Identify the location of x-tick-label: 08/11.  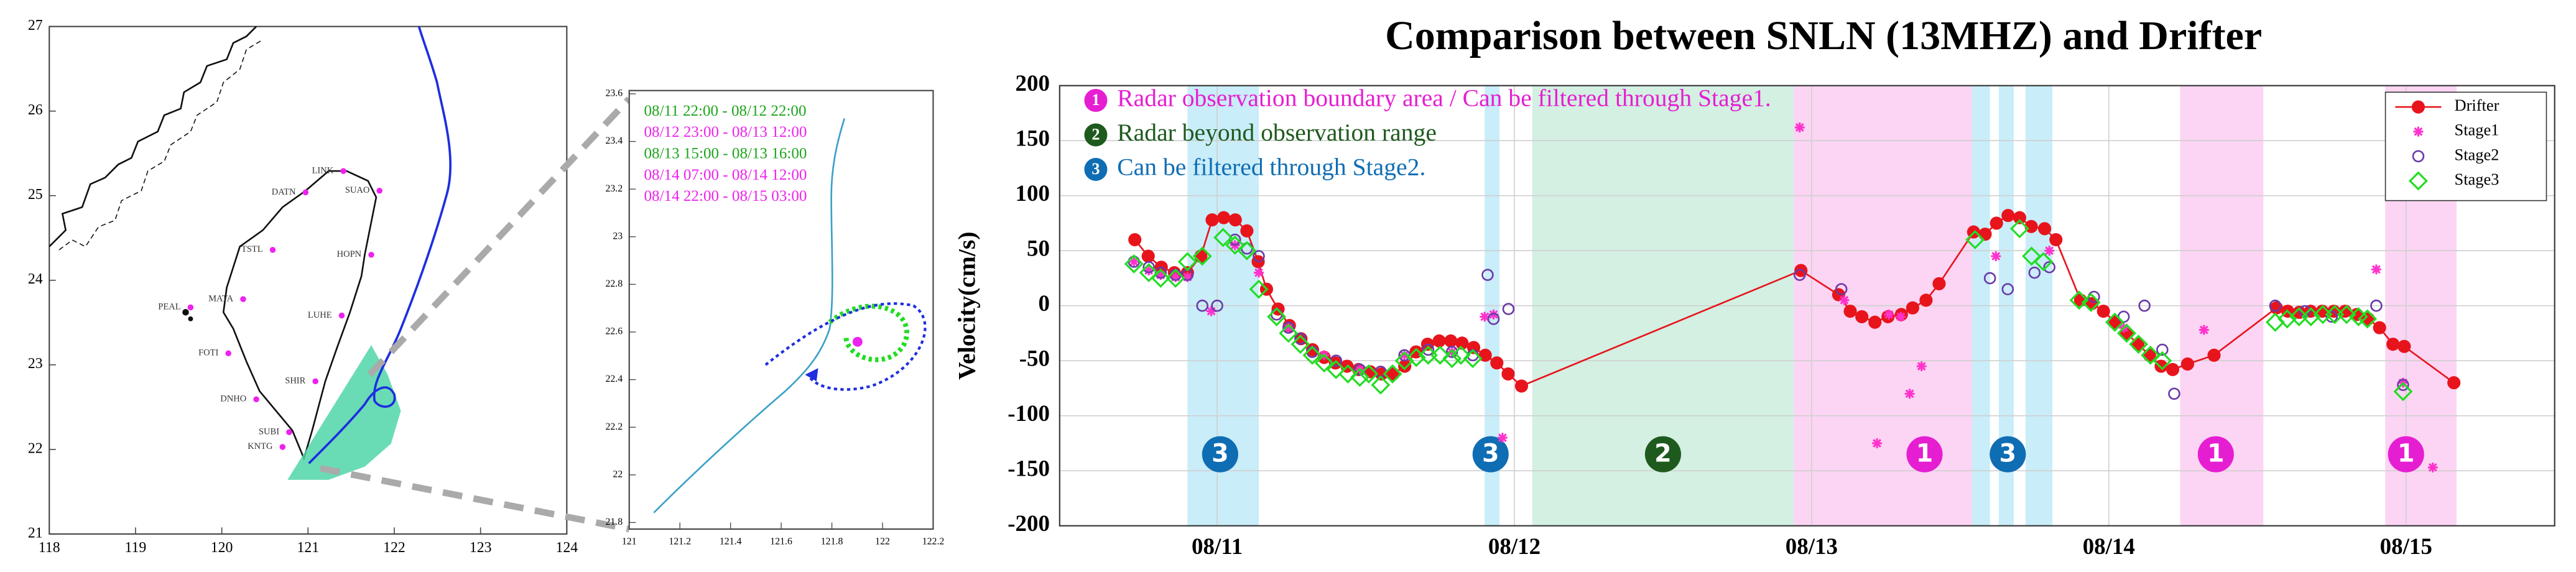
(1218, 546).